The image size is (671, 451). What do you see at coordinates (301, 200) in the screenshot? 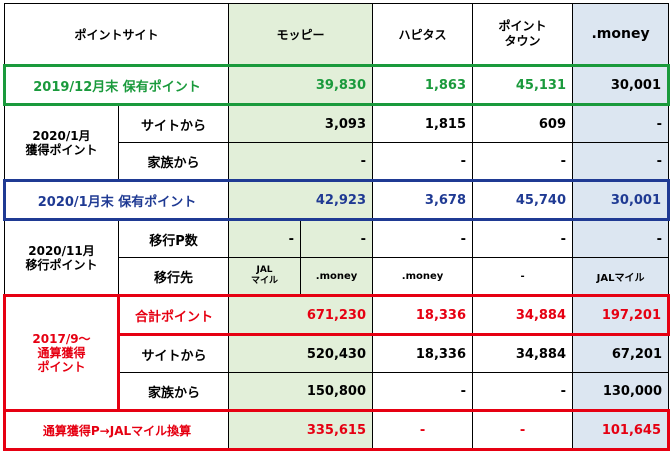
I see `row-2020-jan-end-moppy: 42,923` at bounding box center [301, 200].